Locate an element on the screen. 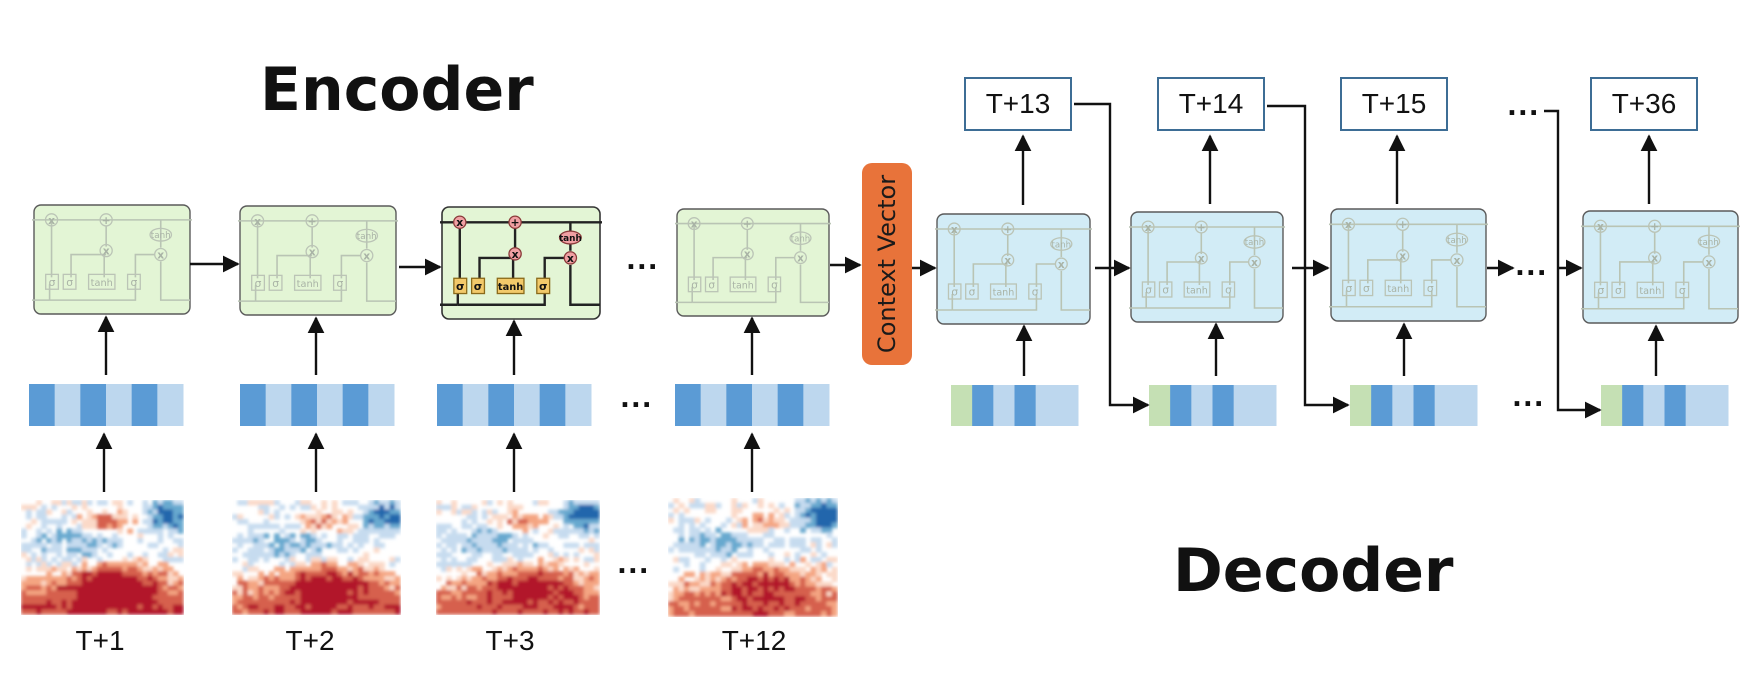 This screenshot has width=1754, height=678. input-time-label-t2: T+2 is located at coordinates (310, 640).